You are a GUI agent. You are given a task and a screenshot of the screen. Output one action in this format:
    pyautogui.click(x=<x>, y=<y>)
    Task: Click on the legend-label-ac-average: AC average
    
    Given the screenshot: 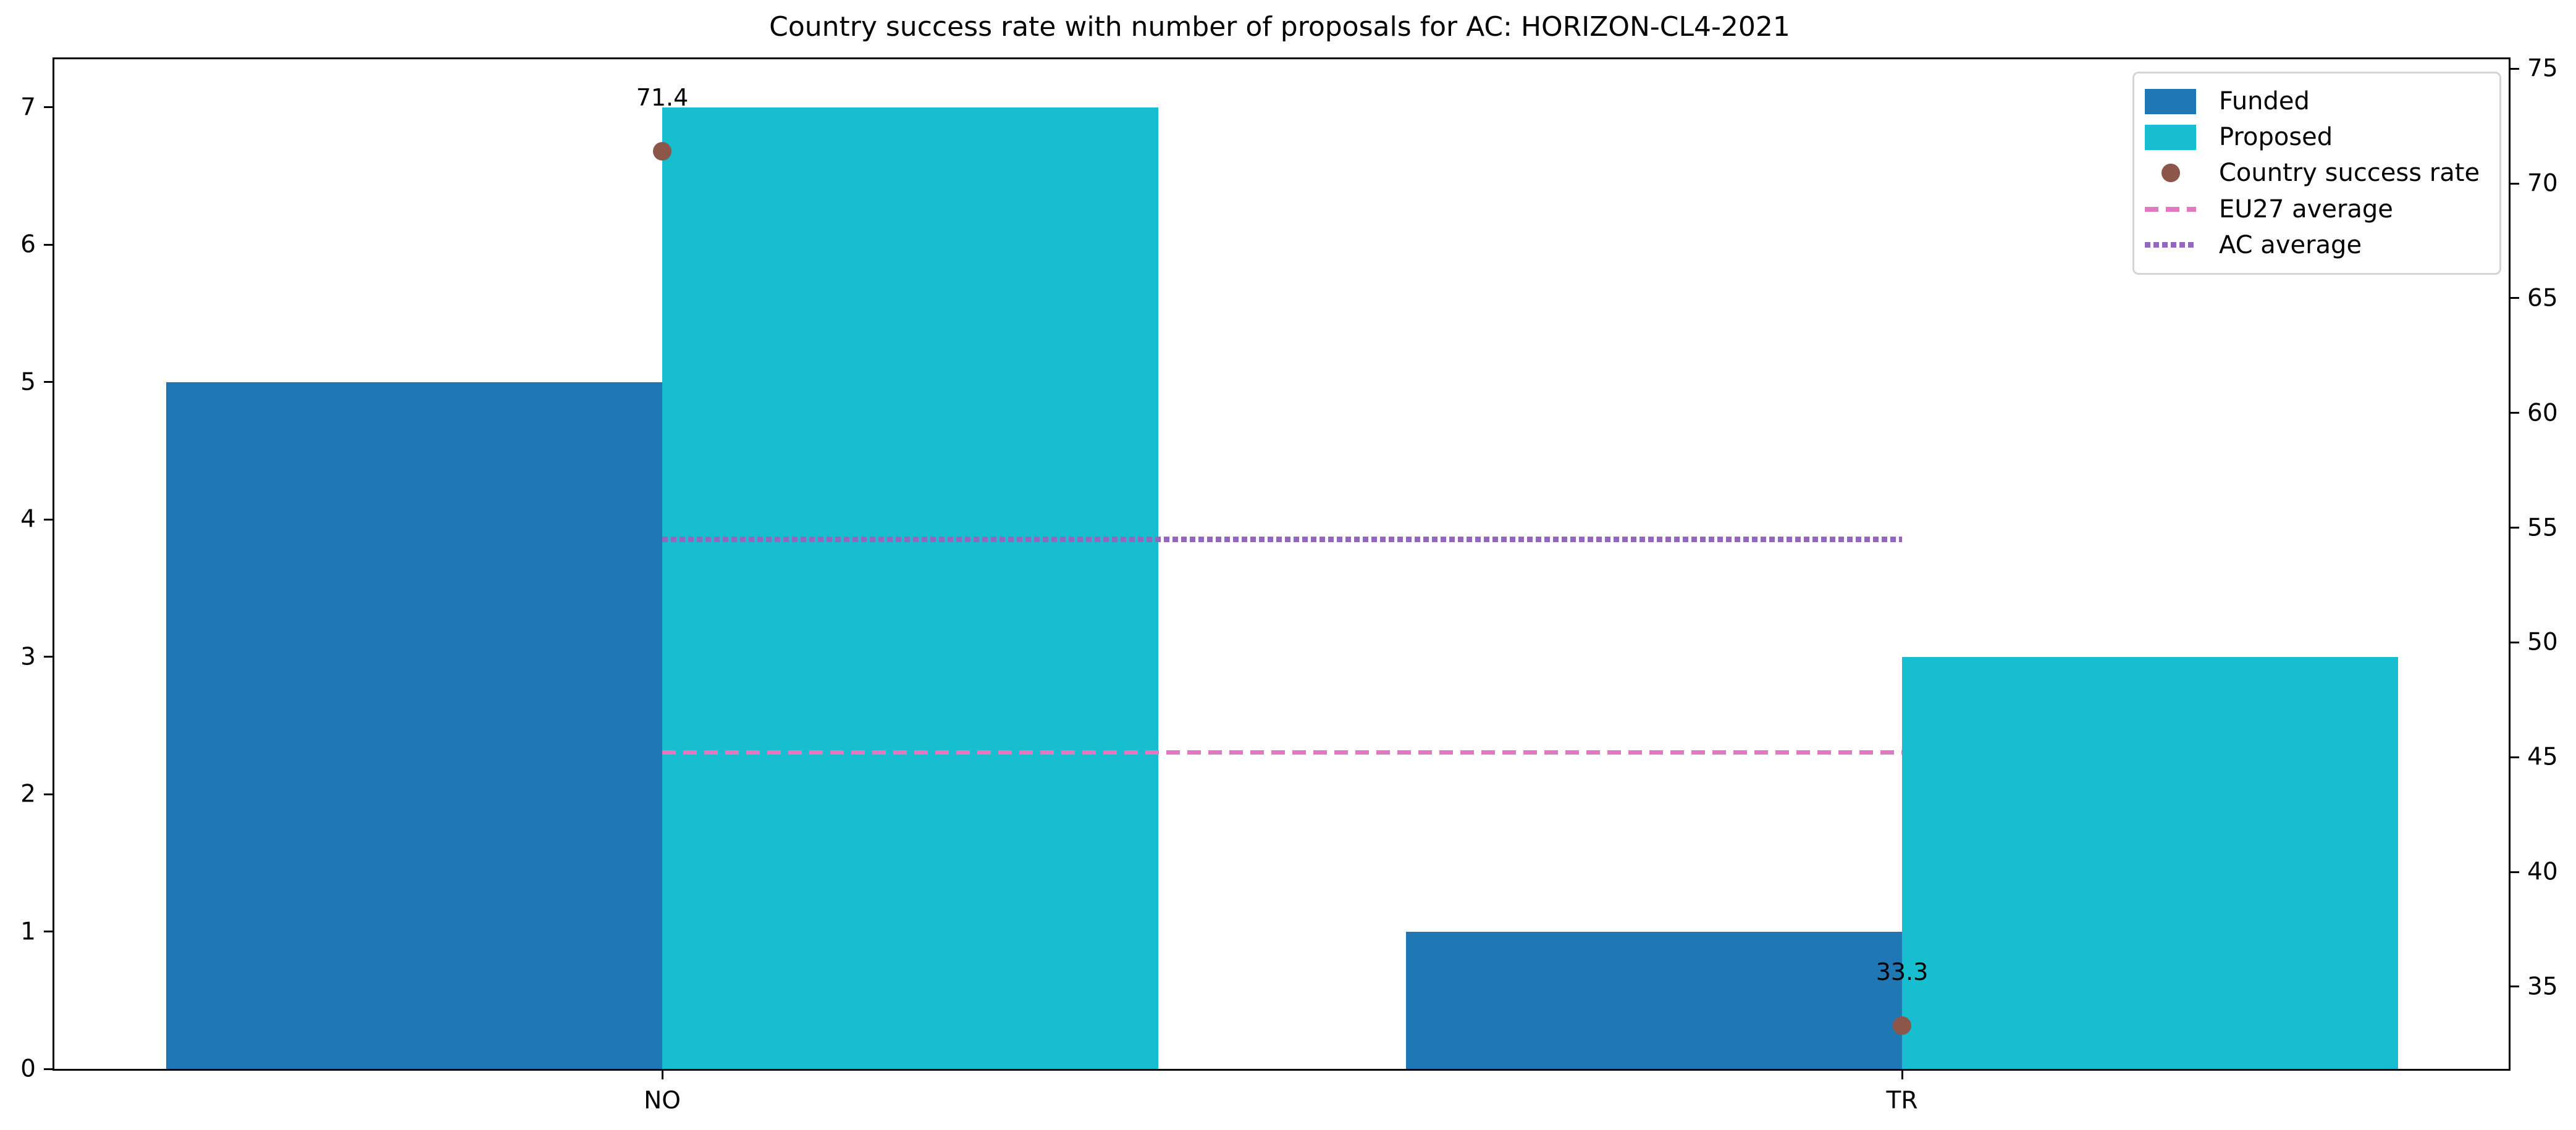 What is the action you would take?
    pyautogui.click(x=2290, y=244)
    